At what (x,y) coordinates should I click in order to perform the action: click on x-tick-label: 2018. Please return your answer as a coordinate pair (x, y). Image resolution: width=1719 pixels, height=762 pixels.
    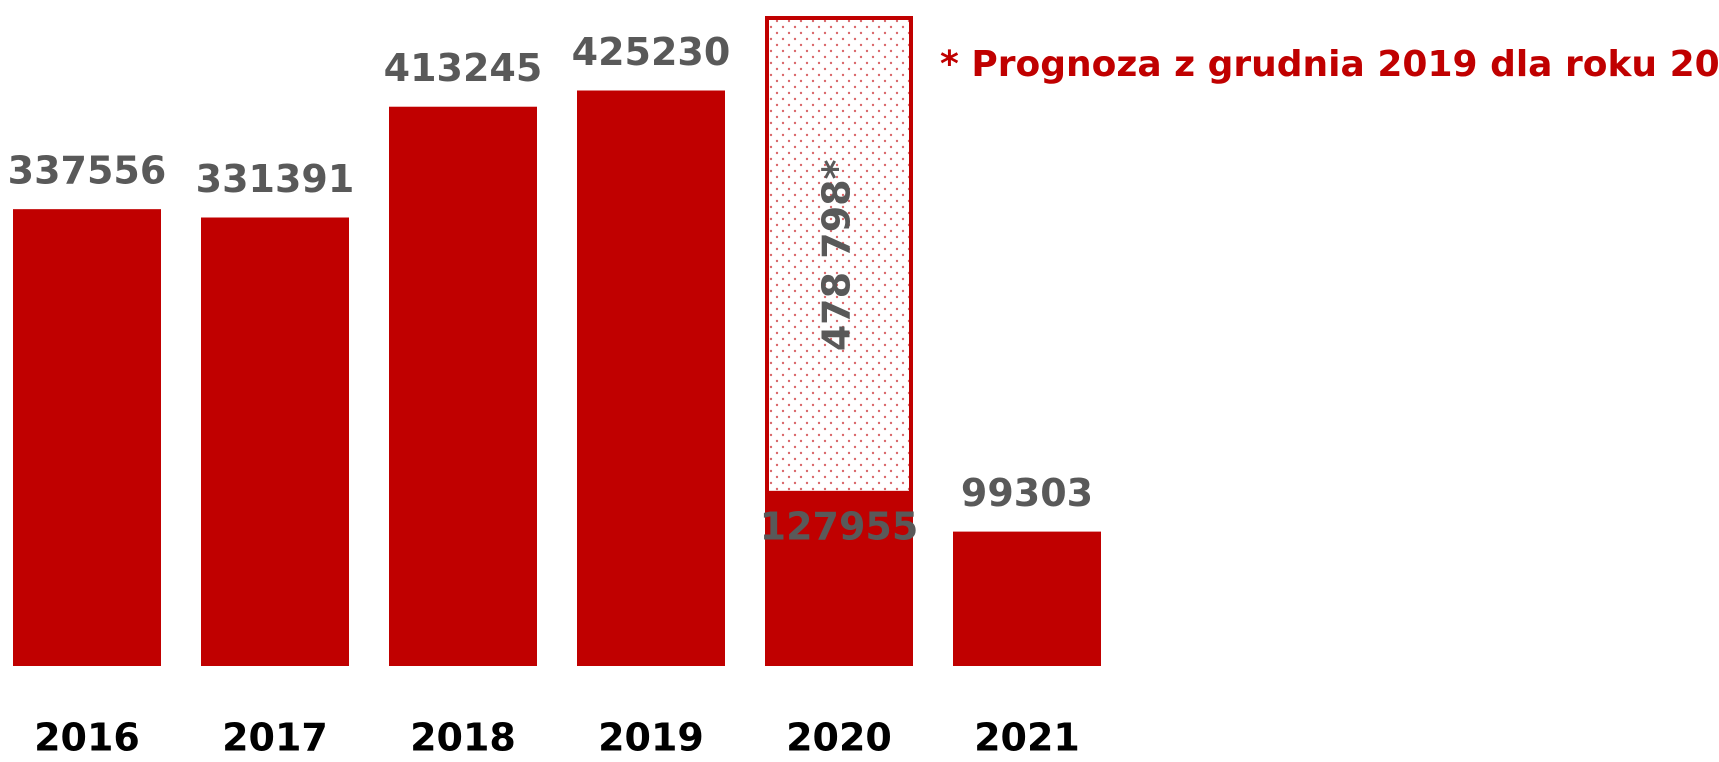
    Looking at the image, I should click on (463, 738).